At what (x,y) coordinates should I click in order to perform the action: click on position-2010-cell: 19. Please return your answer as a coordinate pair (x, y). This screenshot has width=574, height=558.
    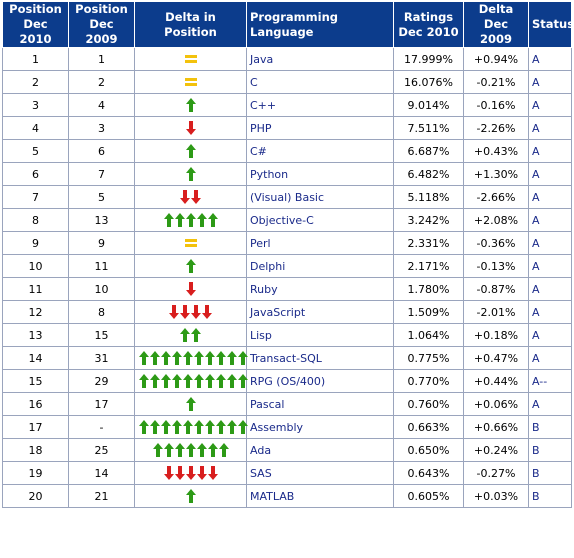
    Looking at the image, I should click on (35, 473).